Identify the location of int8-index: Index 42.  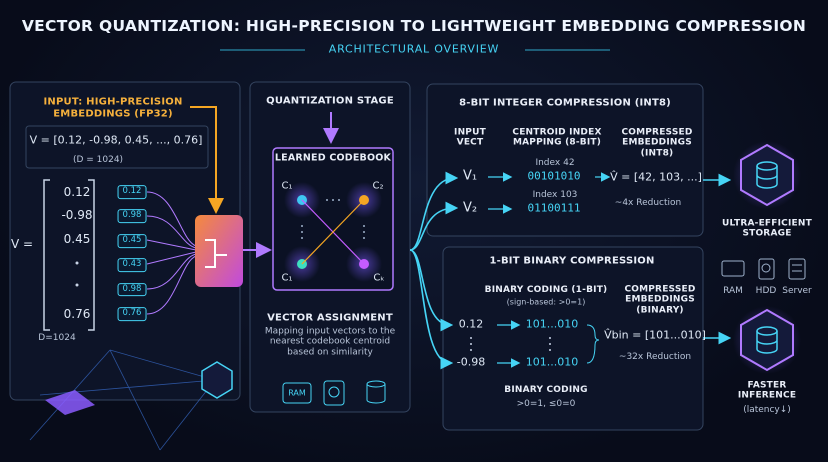
(555, 162).